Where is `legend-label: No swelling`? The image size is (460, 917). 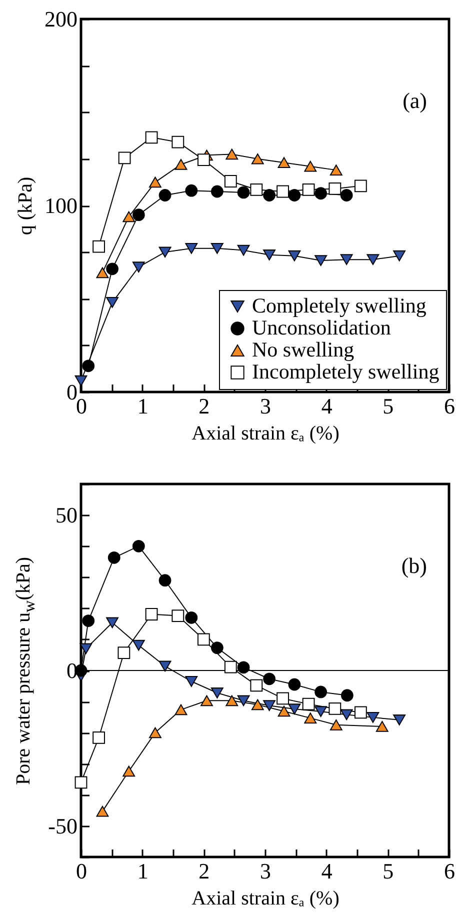
legend-label: No swelling is located at coordinates (303, 350).